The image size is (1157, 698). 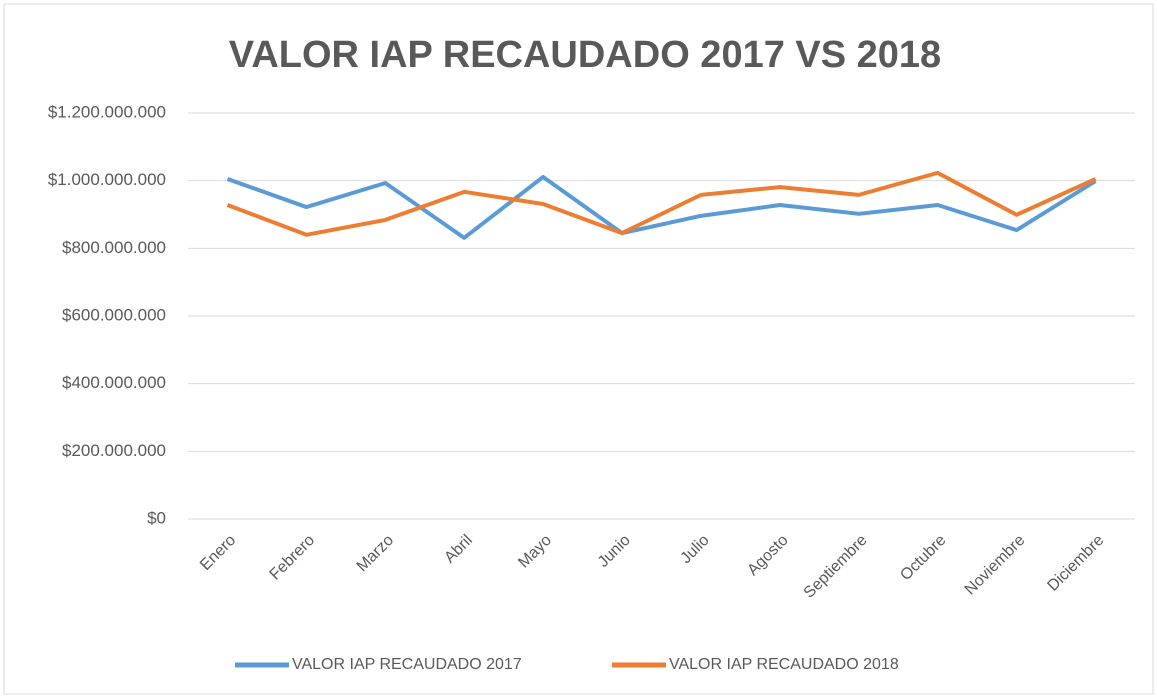 What do you see at coordinates (156, 517) in the screenshot?
I see `y-tick-label: $0` at bounding box center [156, 517].